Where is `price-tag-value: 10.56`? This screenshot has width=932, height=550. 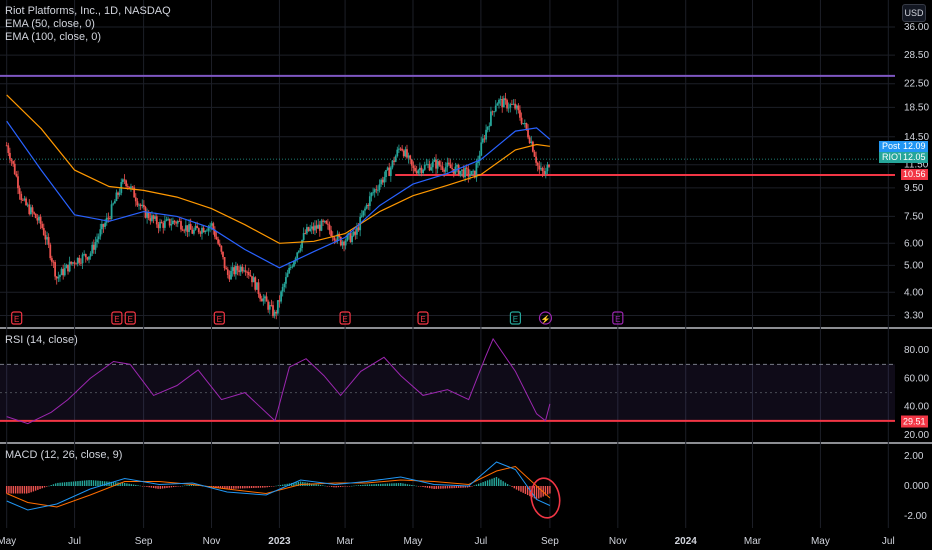 price-tag-value: 10.56 is located at coordinates (914, 174).